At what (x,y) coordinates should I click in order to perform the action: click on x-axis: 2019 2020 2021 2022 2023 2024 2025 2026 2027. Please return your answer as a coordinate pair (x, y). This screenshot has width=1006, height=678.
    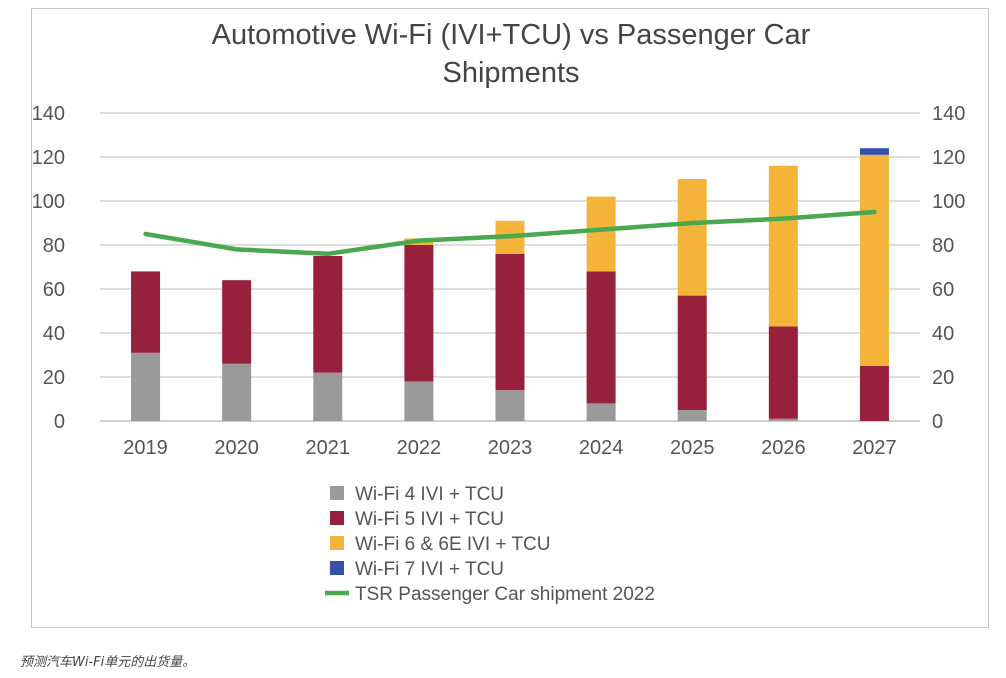
    Looking at the image, I should click on (509, 448).